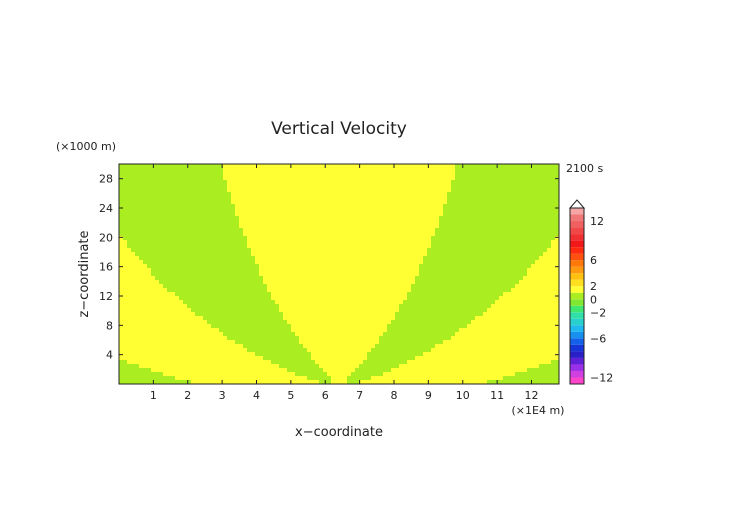  Describe the element at coordinates (153, 395) in the screenshot. I see `x-tick-label: 1` at that location.